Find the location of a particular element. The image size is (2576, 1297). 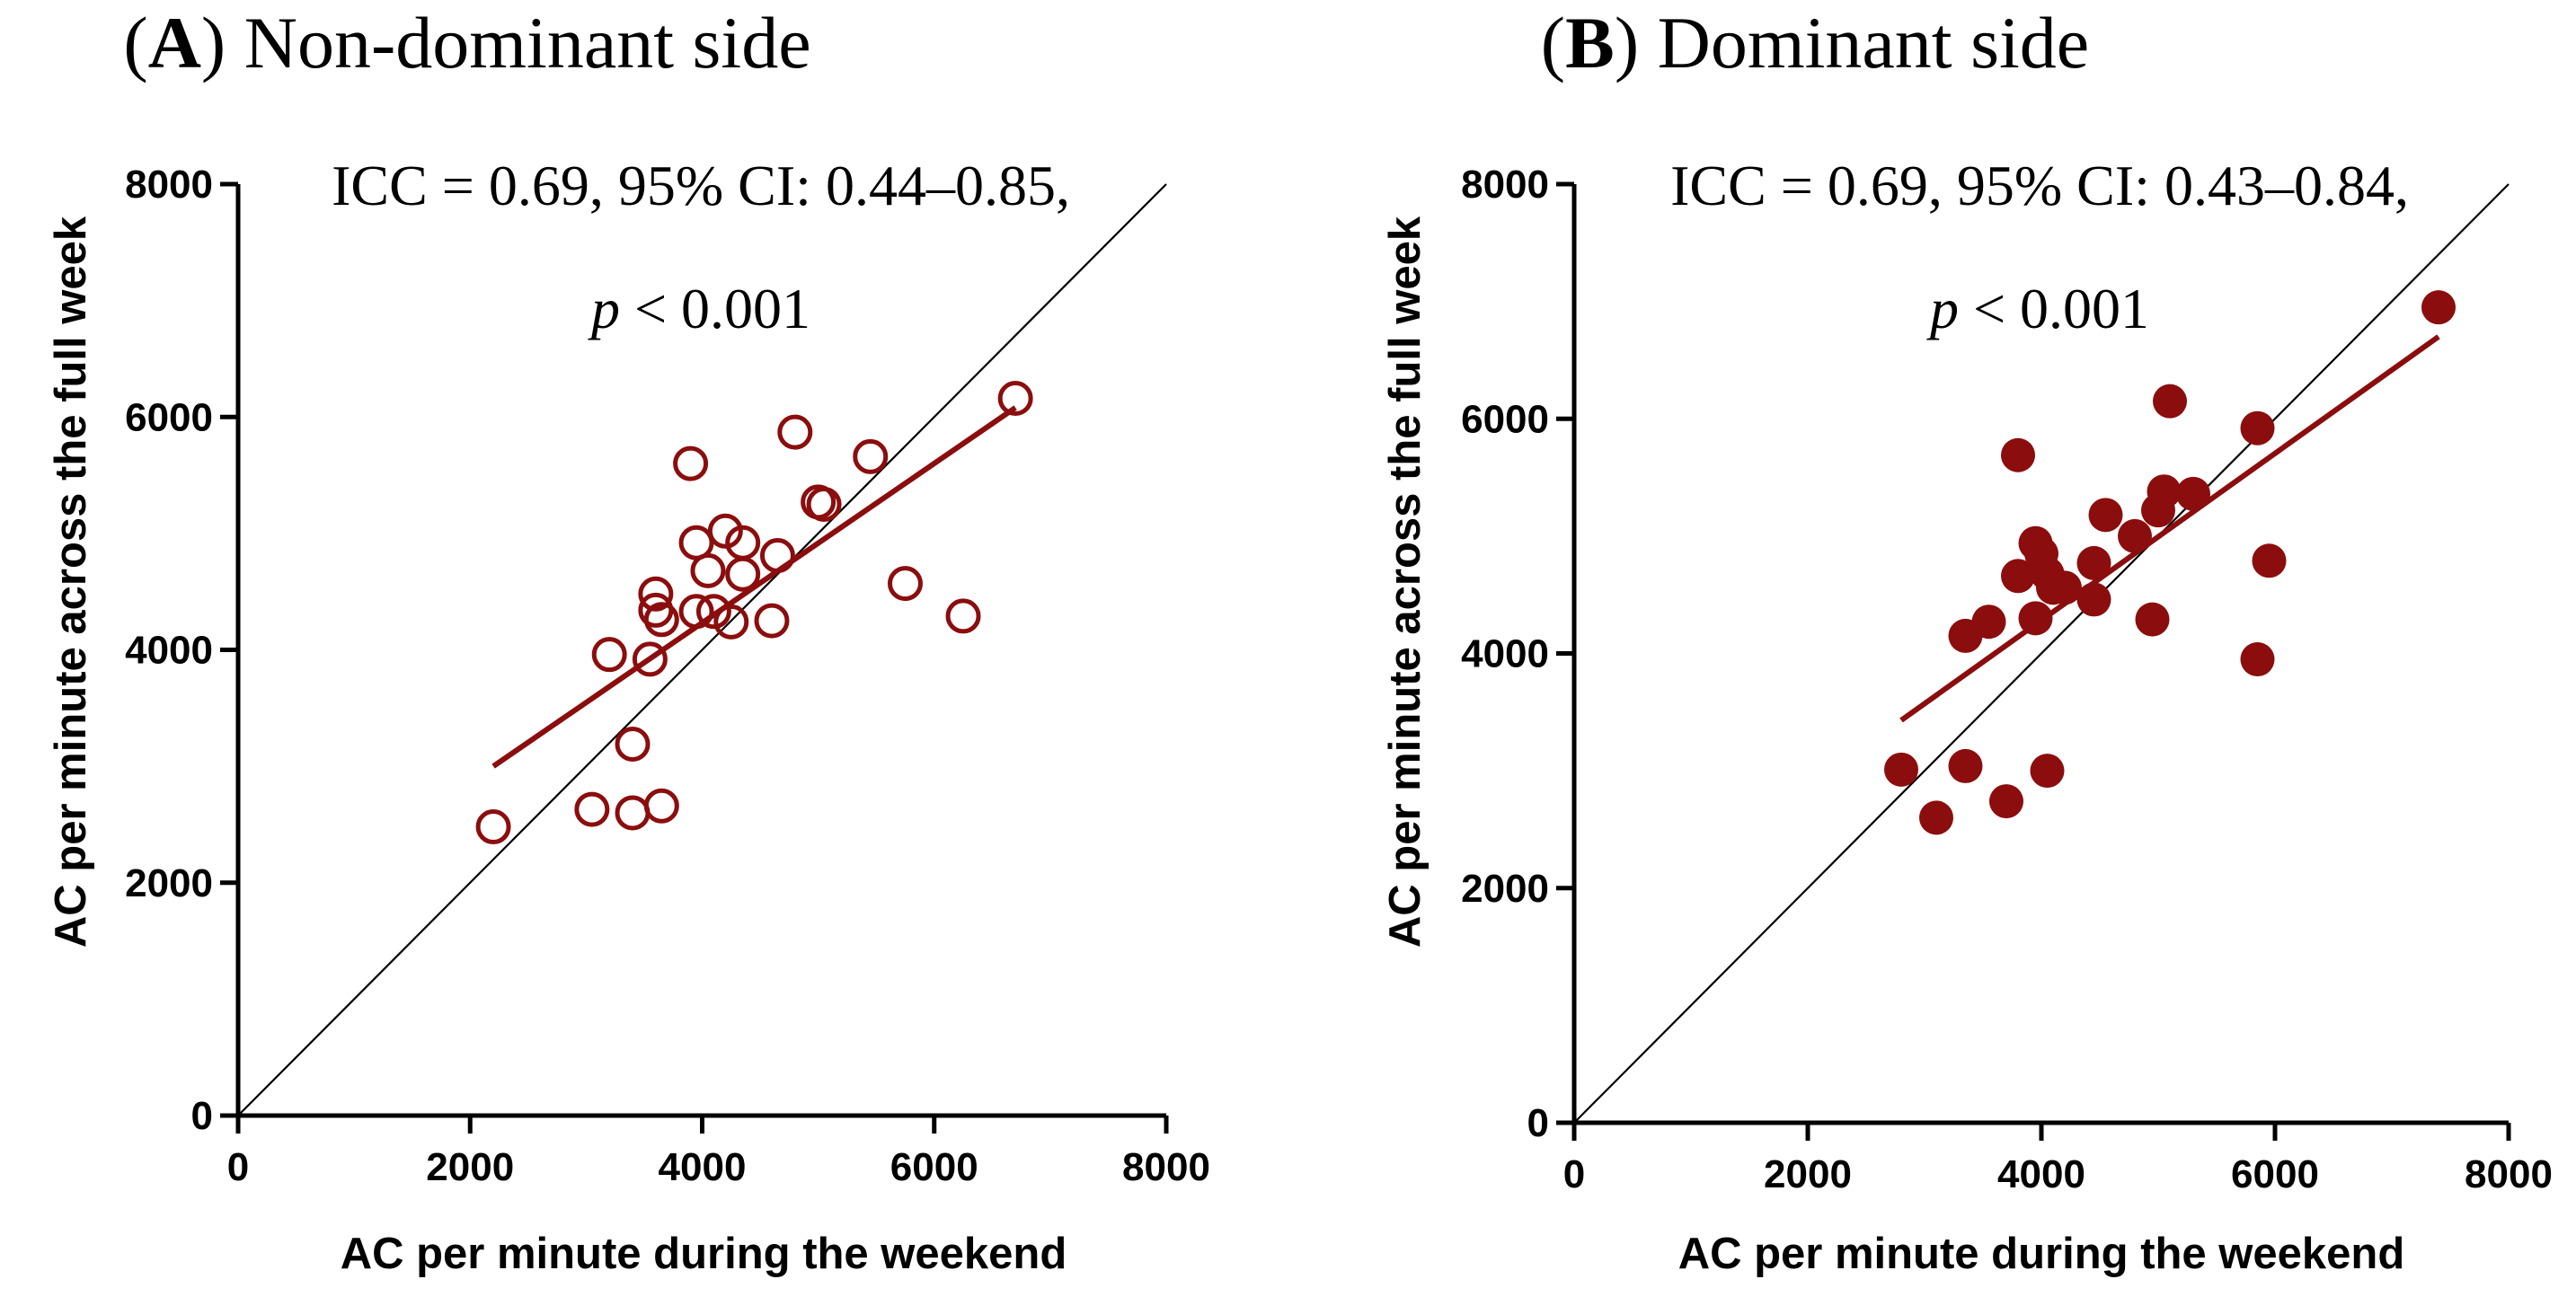

panel-a-p-value-text: p < 0.001 is located at coordinates (699, 308).